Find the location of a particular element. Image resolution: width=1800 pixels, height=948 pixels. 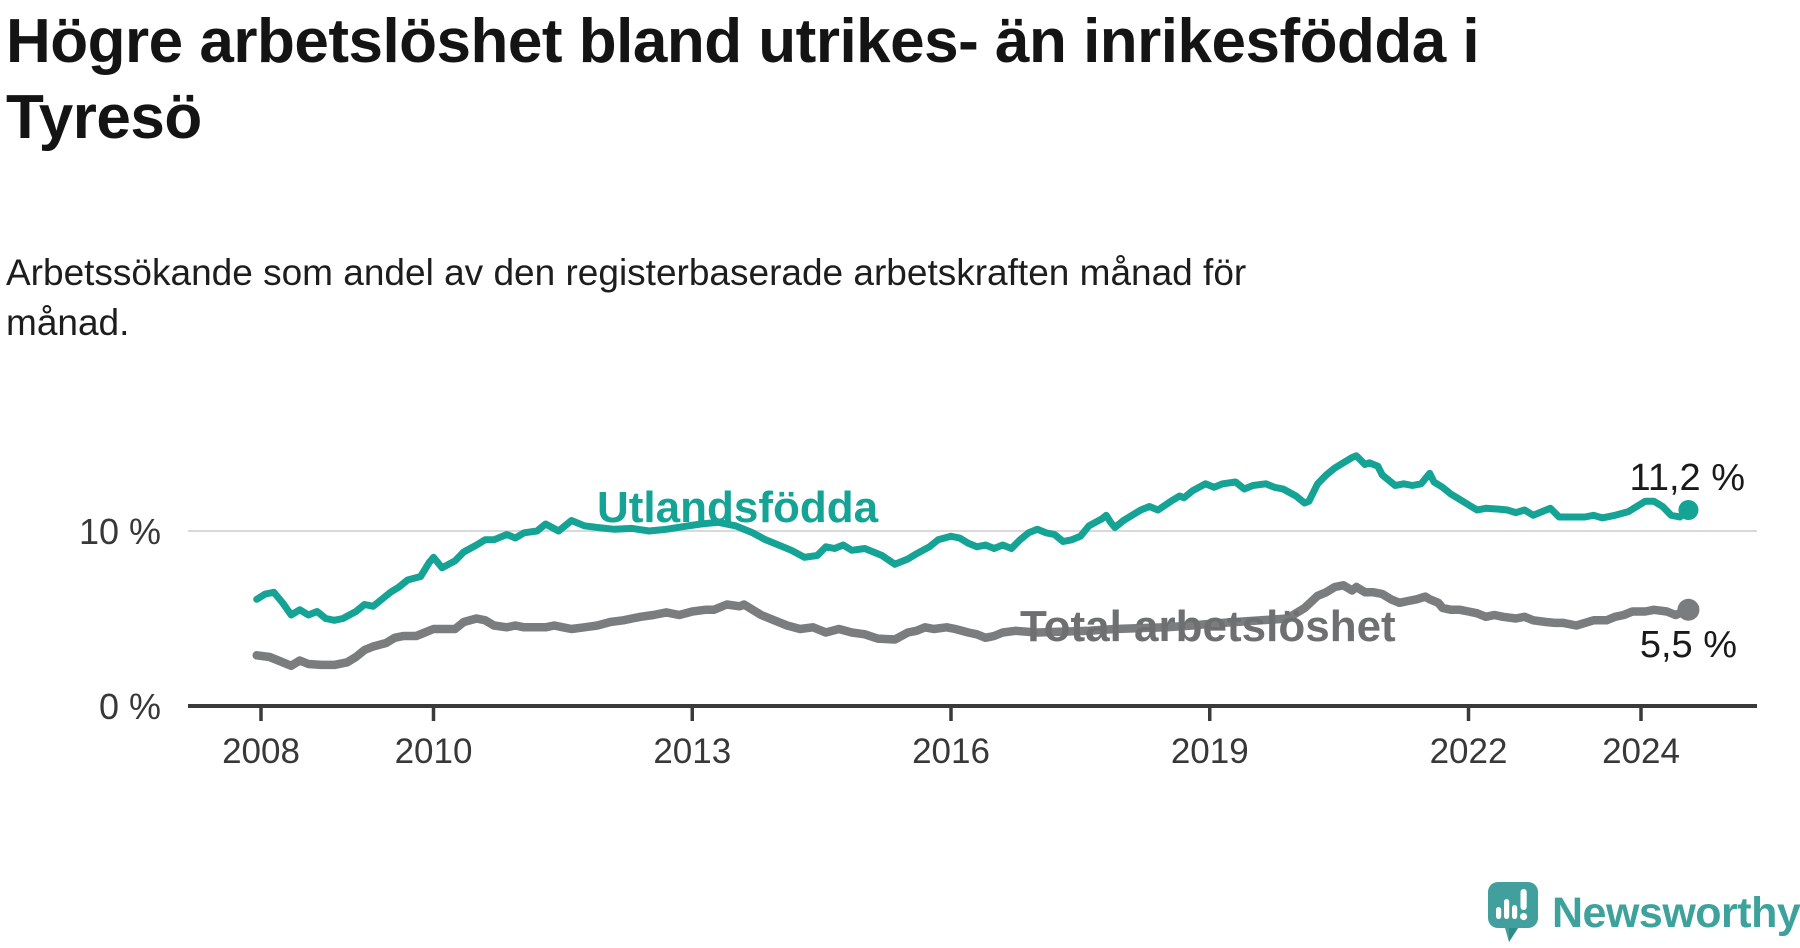

newsworthy-logo-icon is located at coordinates (1513, 912).